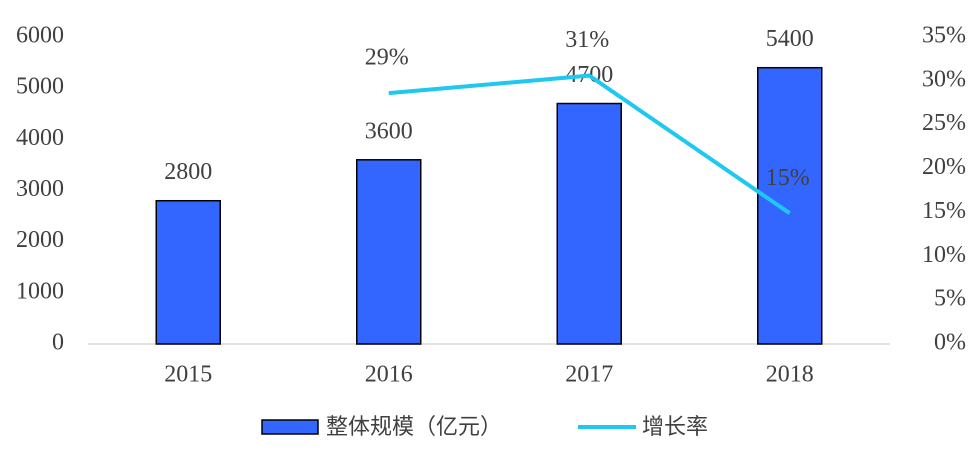  What do you see at coordinates (790, 375) in the screenshot?
I see `x-tick-label: 2018` at bounding box center [790, 375].